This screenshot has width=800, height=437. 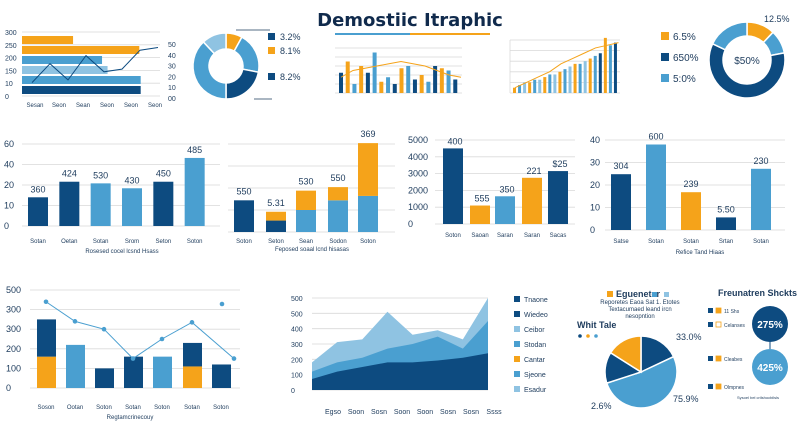 What do you see at coordinates (305, 182) in the screenshot?
I see `chart-7-value-label: 530` at bounding box center [305, 182].